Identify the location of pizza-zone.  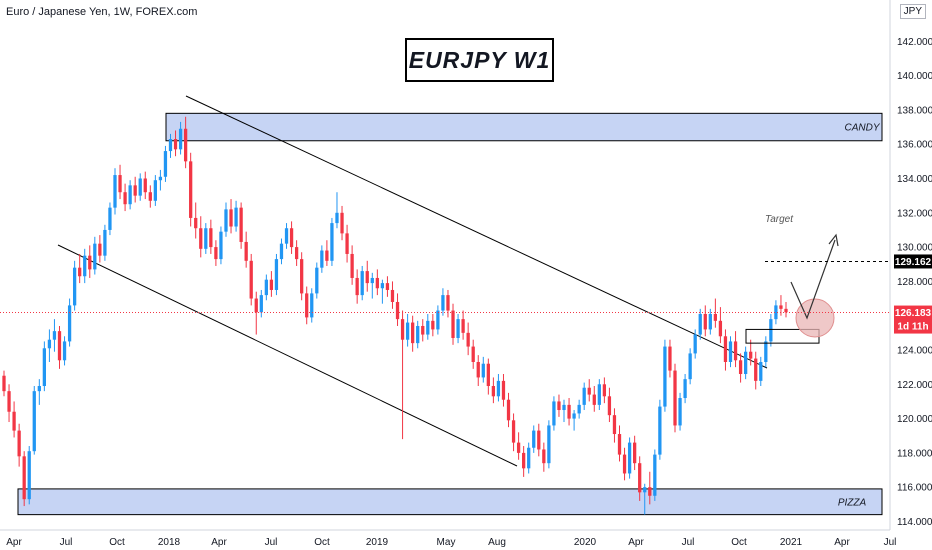
(450, 502).